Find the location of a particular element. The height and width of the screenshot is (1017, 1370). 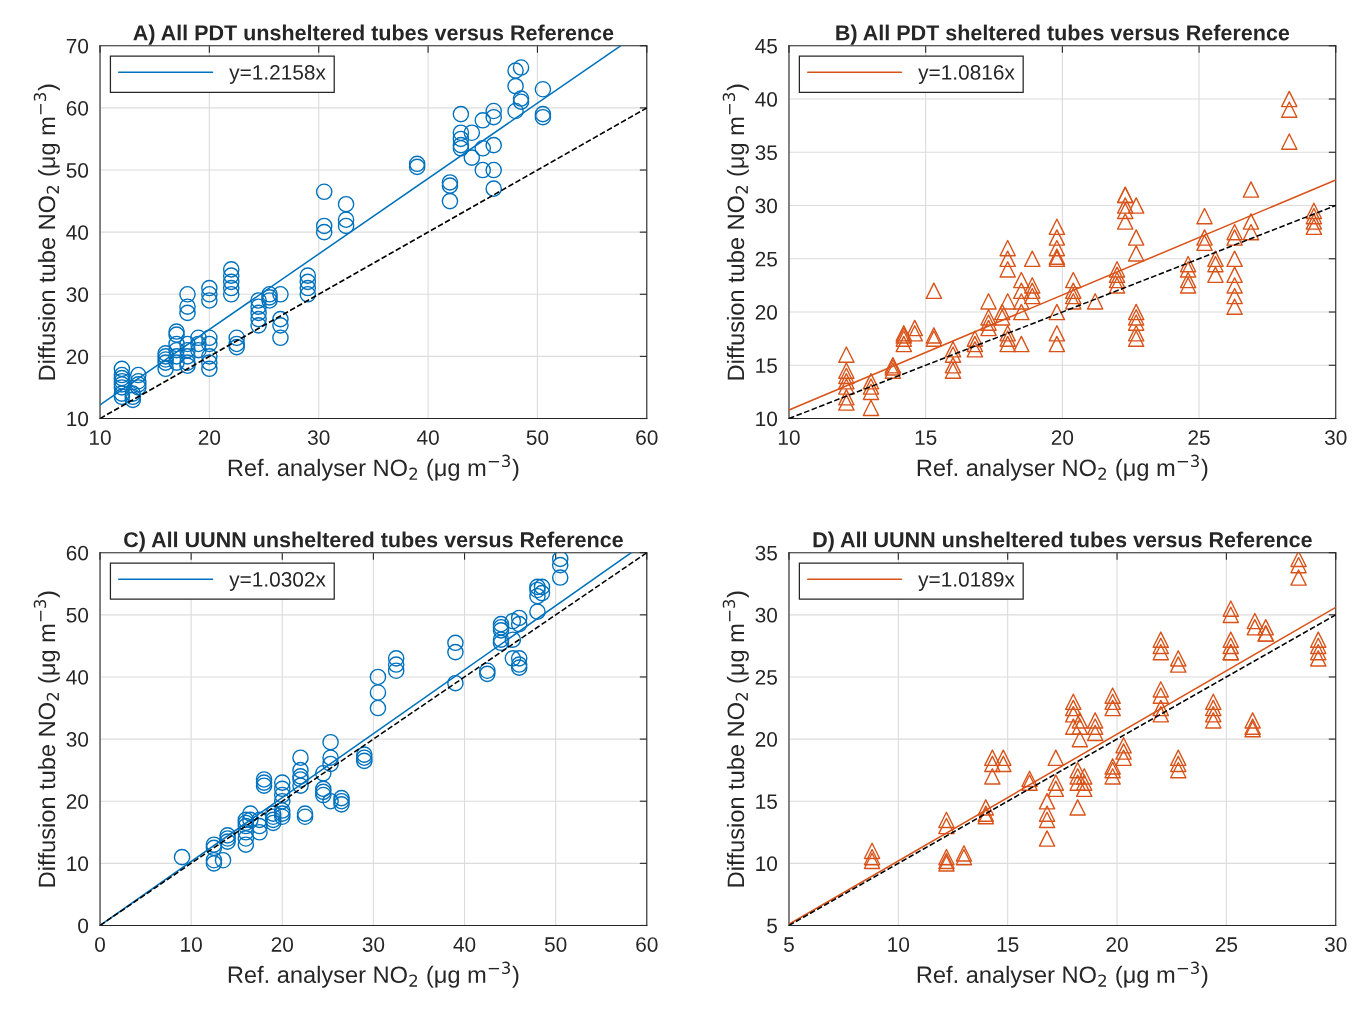

legend-label: y=1.2158x is located at coordinates (277, 74).